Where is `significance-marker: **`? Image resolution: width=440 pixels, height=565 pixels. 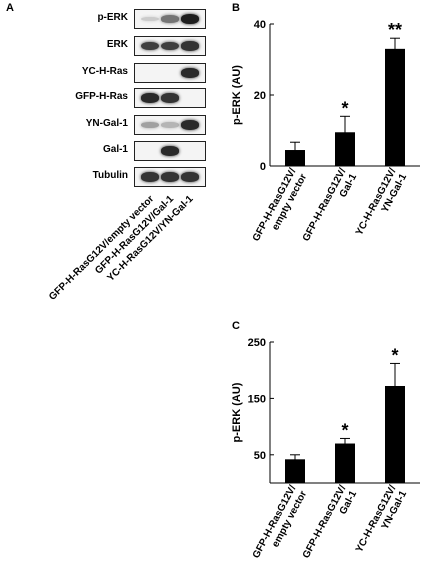
significance-marker: ** is located at coordinates (395, 30).